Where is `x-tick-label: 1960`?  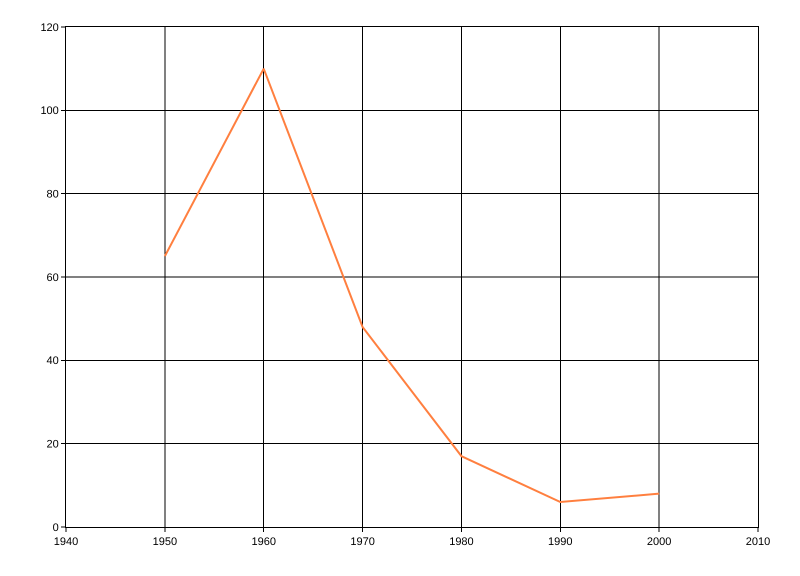
x-tick-label: 1960 is located at coordinates (263, 542).